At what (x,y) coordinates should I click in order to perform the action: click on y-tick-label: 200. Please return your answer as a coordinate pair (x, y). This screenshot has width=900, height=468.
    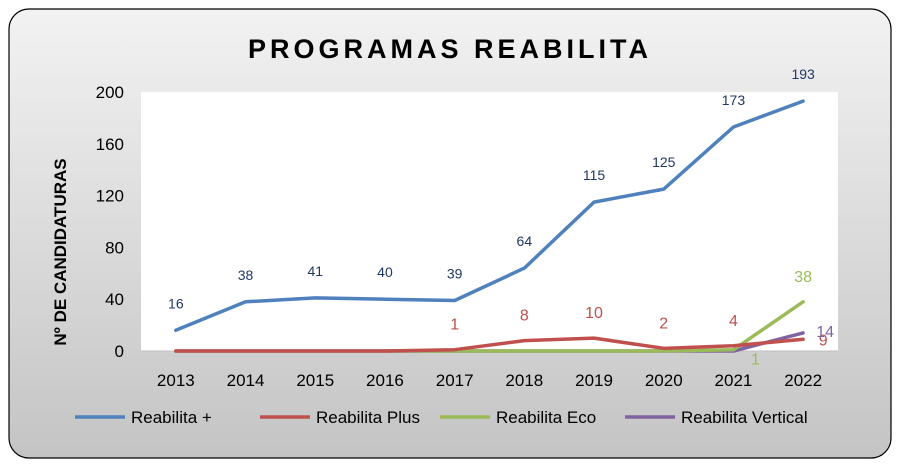
    Looking at the image, I should click on (110, 92).